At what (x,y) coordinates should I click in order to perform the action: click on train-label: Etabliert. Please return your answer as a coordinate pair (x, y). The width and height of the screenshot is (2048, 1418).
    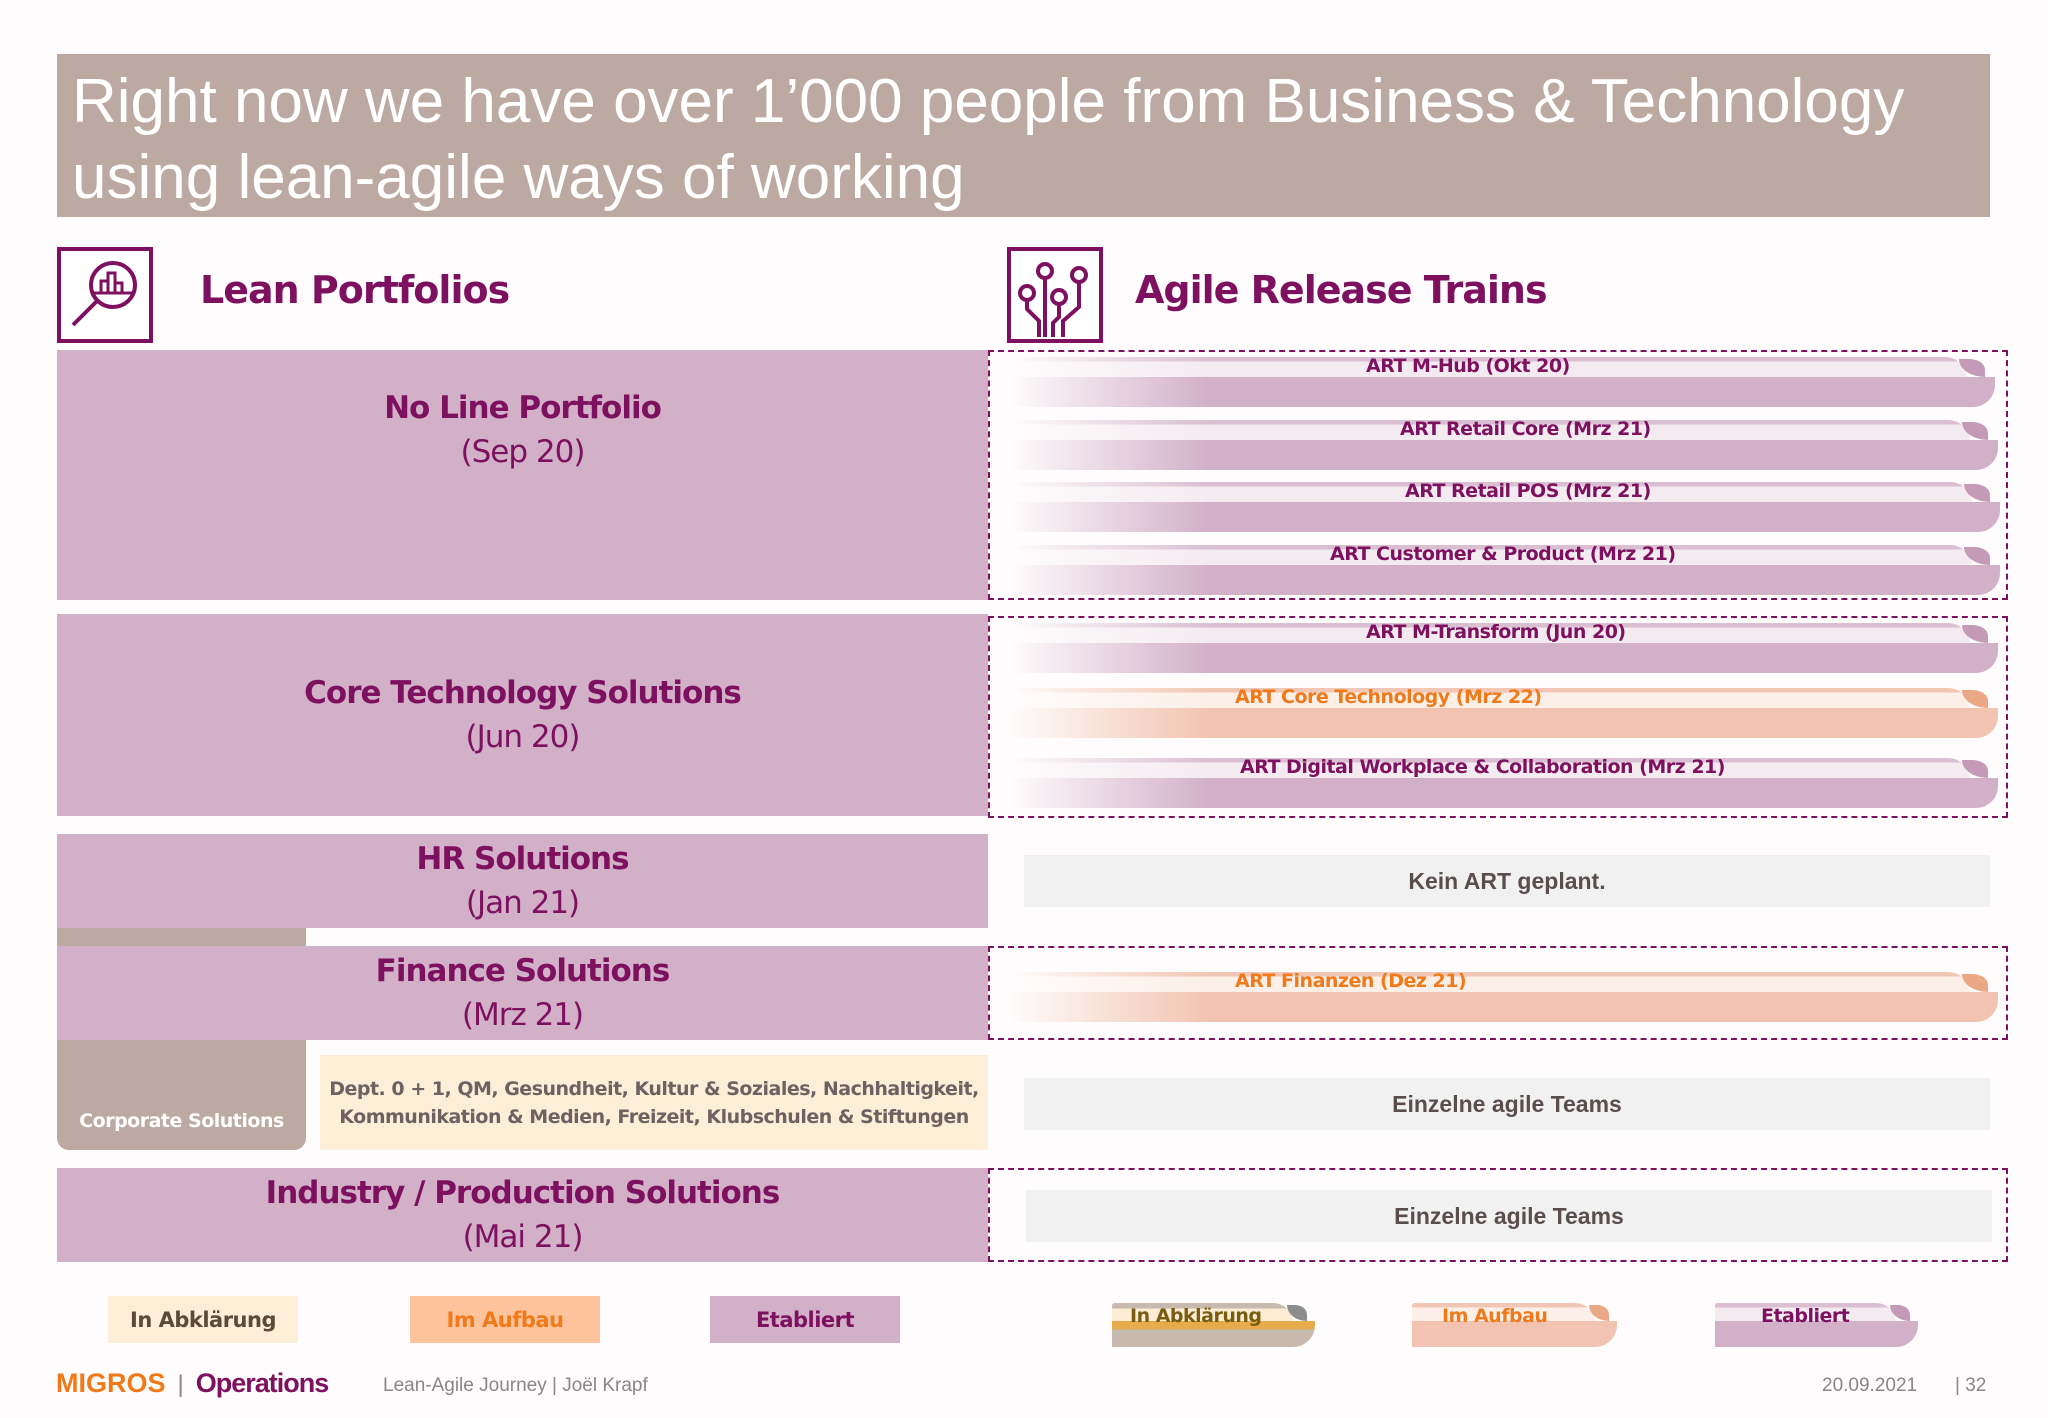
    Looking at the image, I should click on (1805, 1316).